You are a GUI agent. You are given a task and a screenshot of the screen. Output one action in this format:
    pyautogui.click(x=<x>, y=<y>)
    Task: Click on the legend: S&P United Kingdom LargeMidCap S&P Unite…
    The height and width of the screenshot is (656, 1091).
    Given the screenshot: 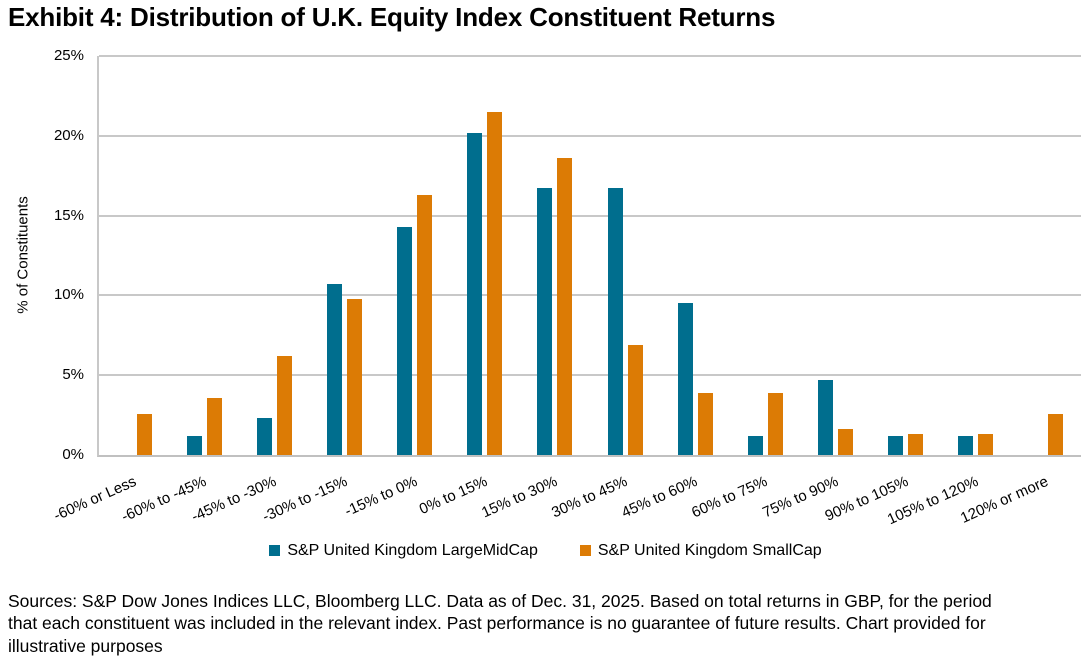 What is the action you would take?
    pyautogui.click(x=545, y=550)
    